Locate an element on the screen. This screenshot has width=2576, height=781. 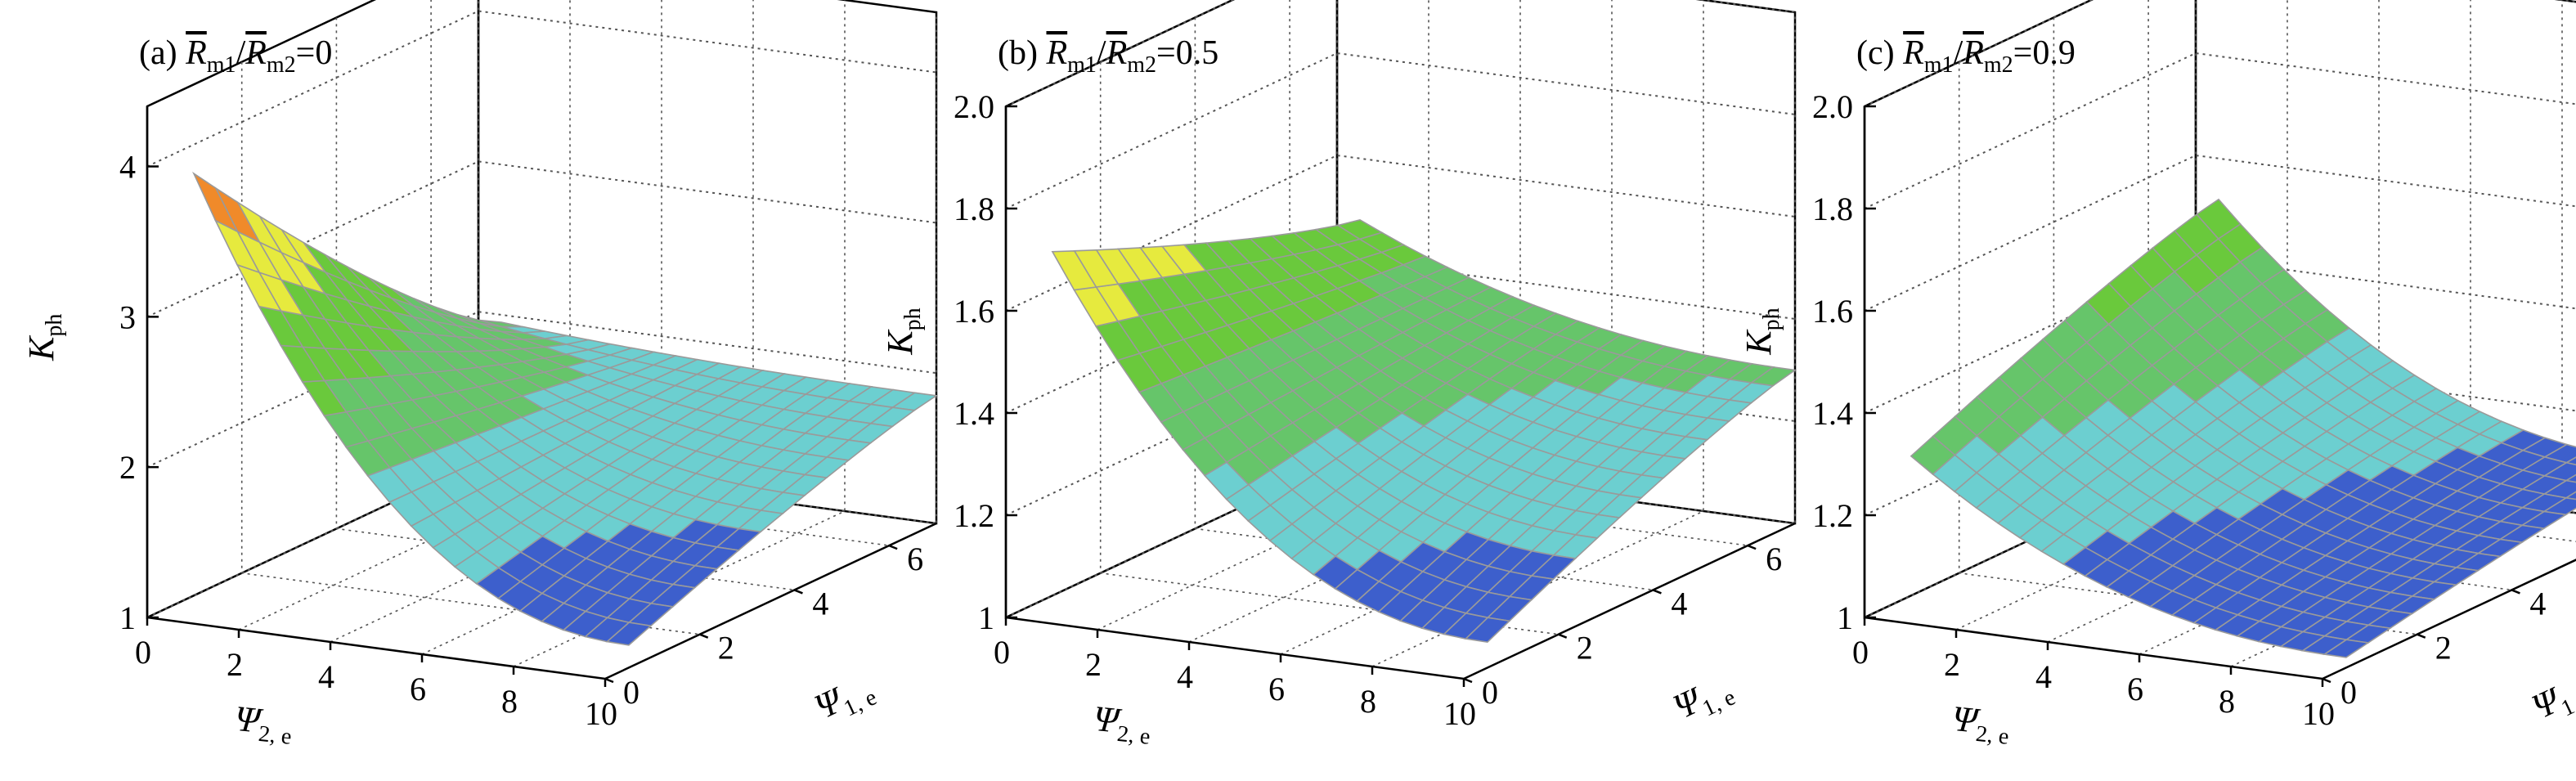
z-tick-label: 3 is located at coordinates (128, 317).